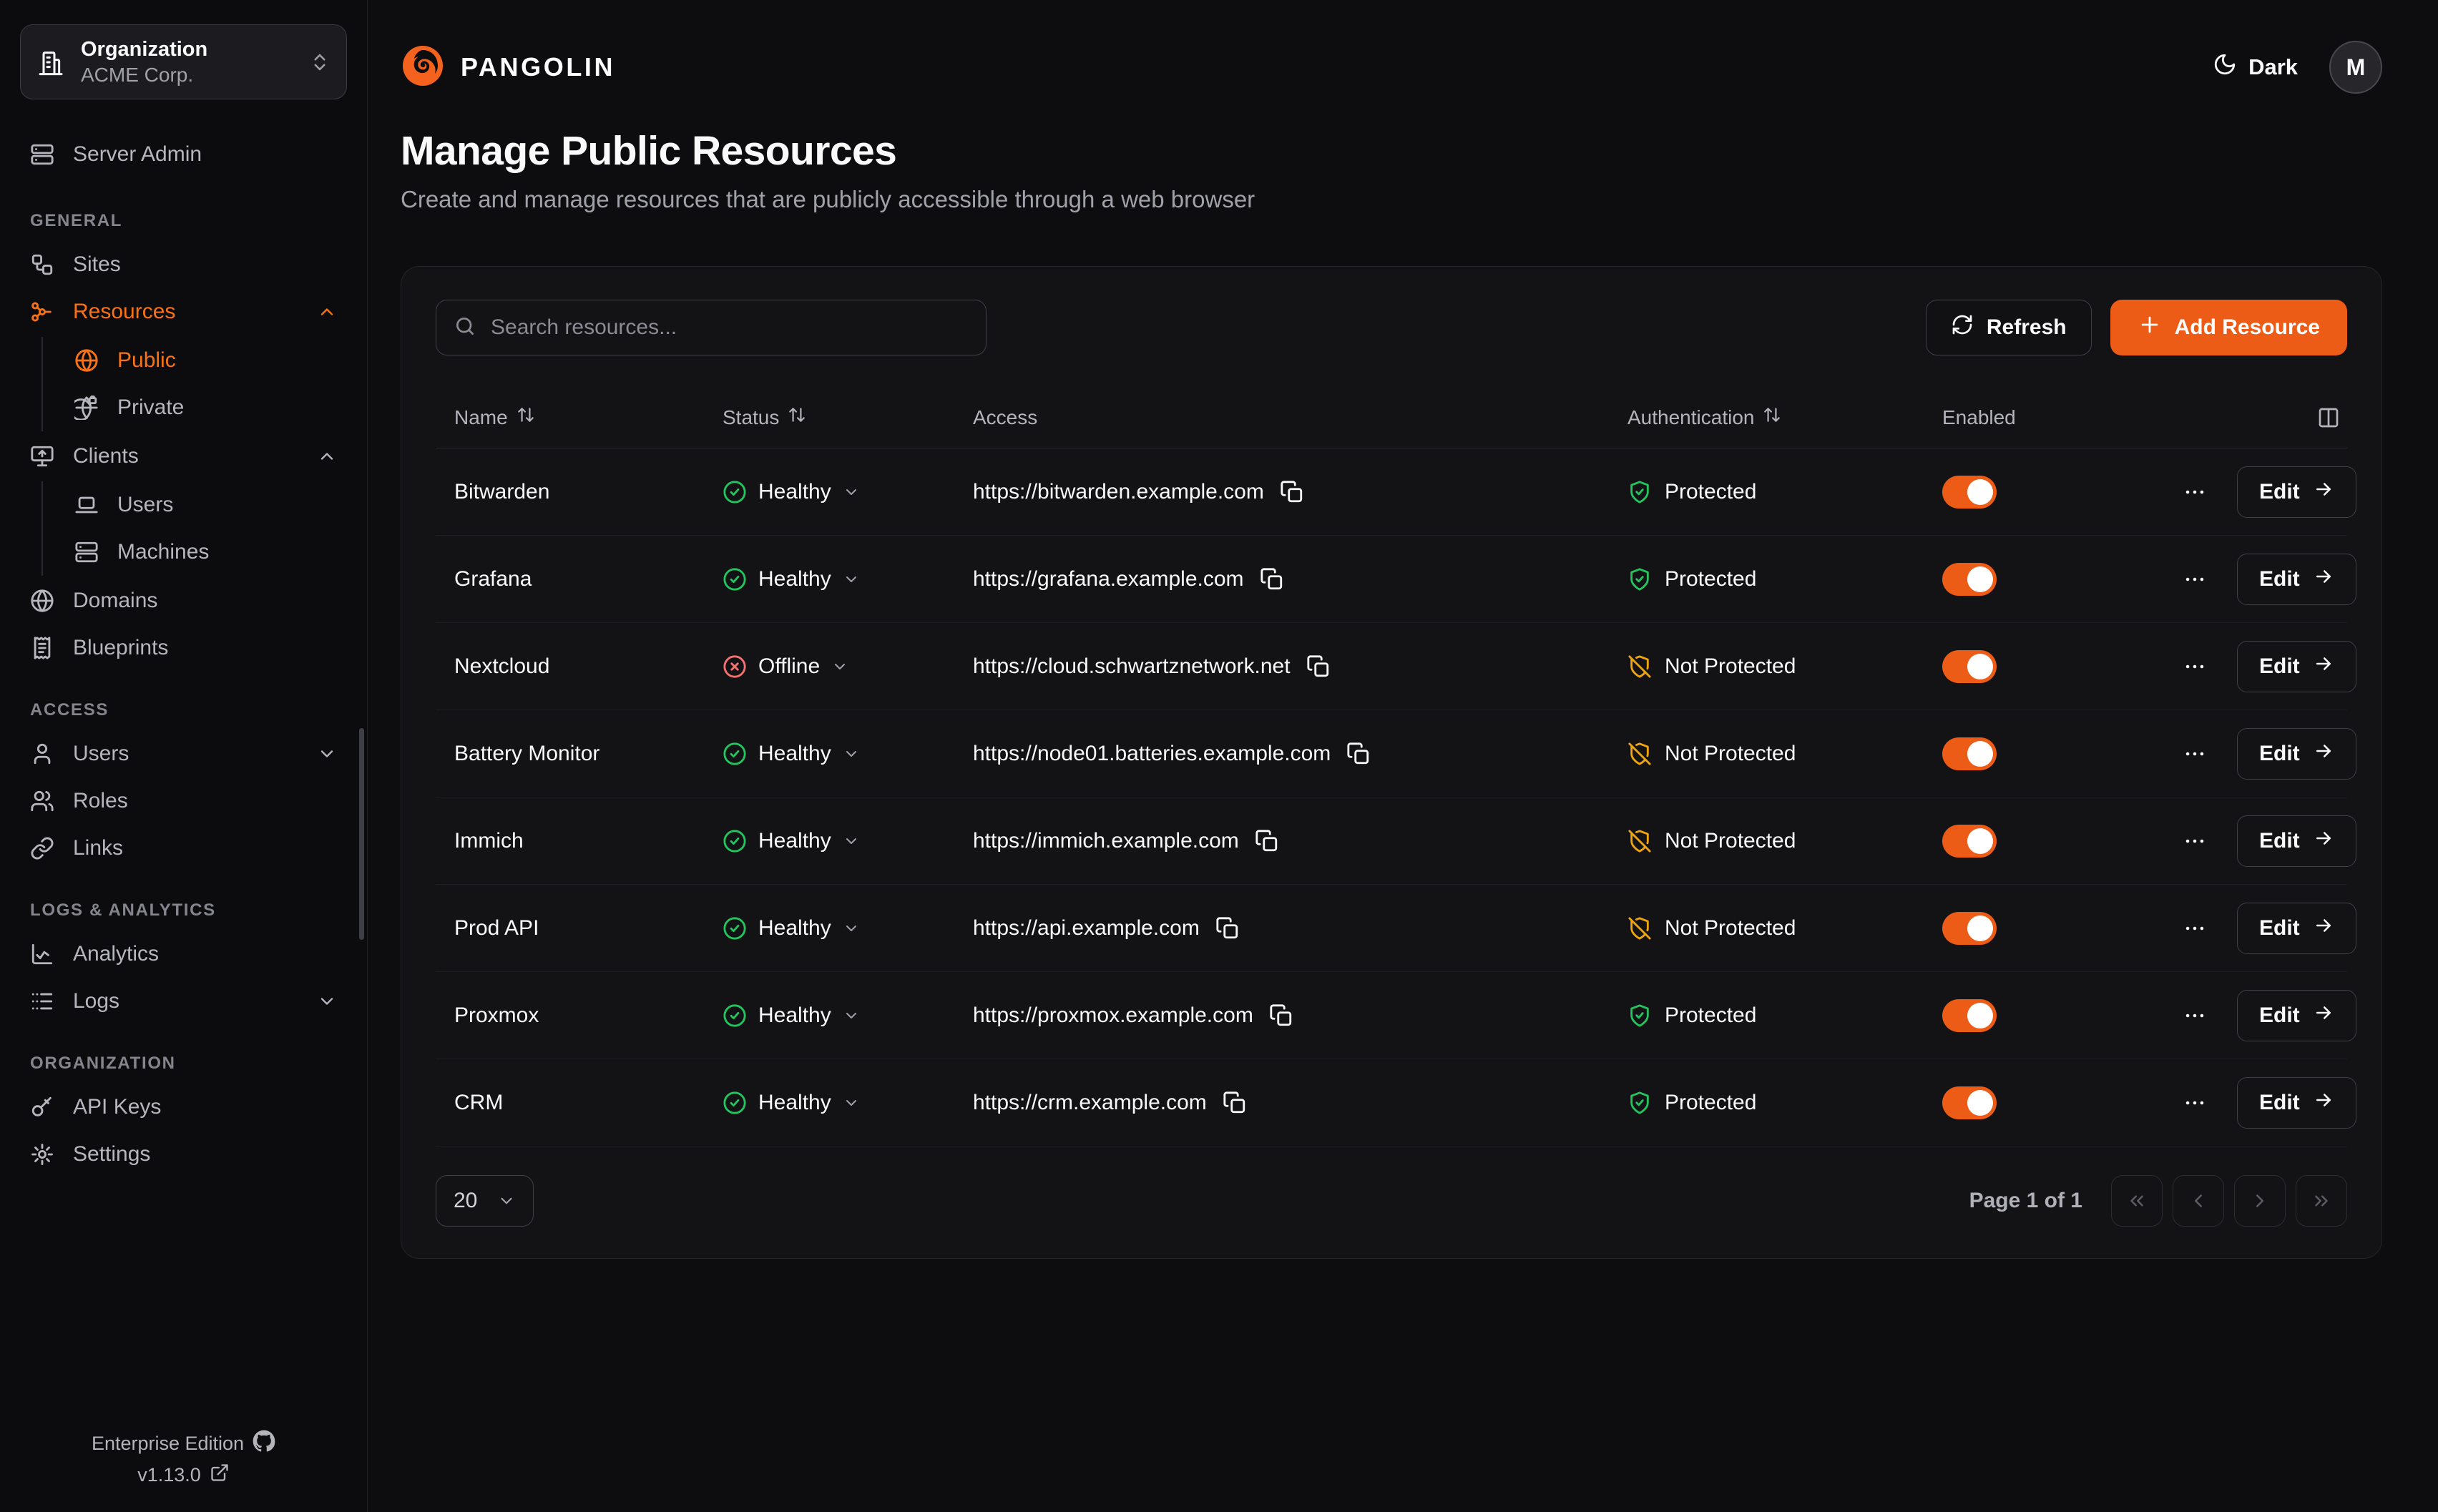 Image resolution: width=2438 pixels, height=1512 pixels. I want to click on moon-icon, so click(2225, 67).